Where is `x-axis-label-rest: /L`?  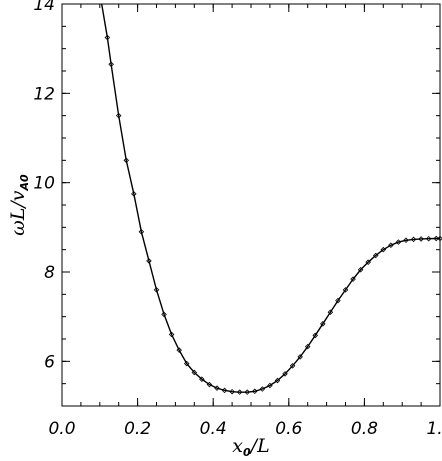
x-axis-label-rest: /L is located at coordinates (259, 446).